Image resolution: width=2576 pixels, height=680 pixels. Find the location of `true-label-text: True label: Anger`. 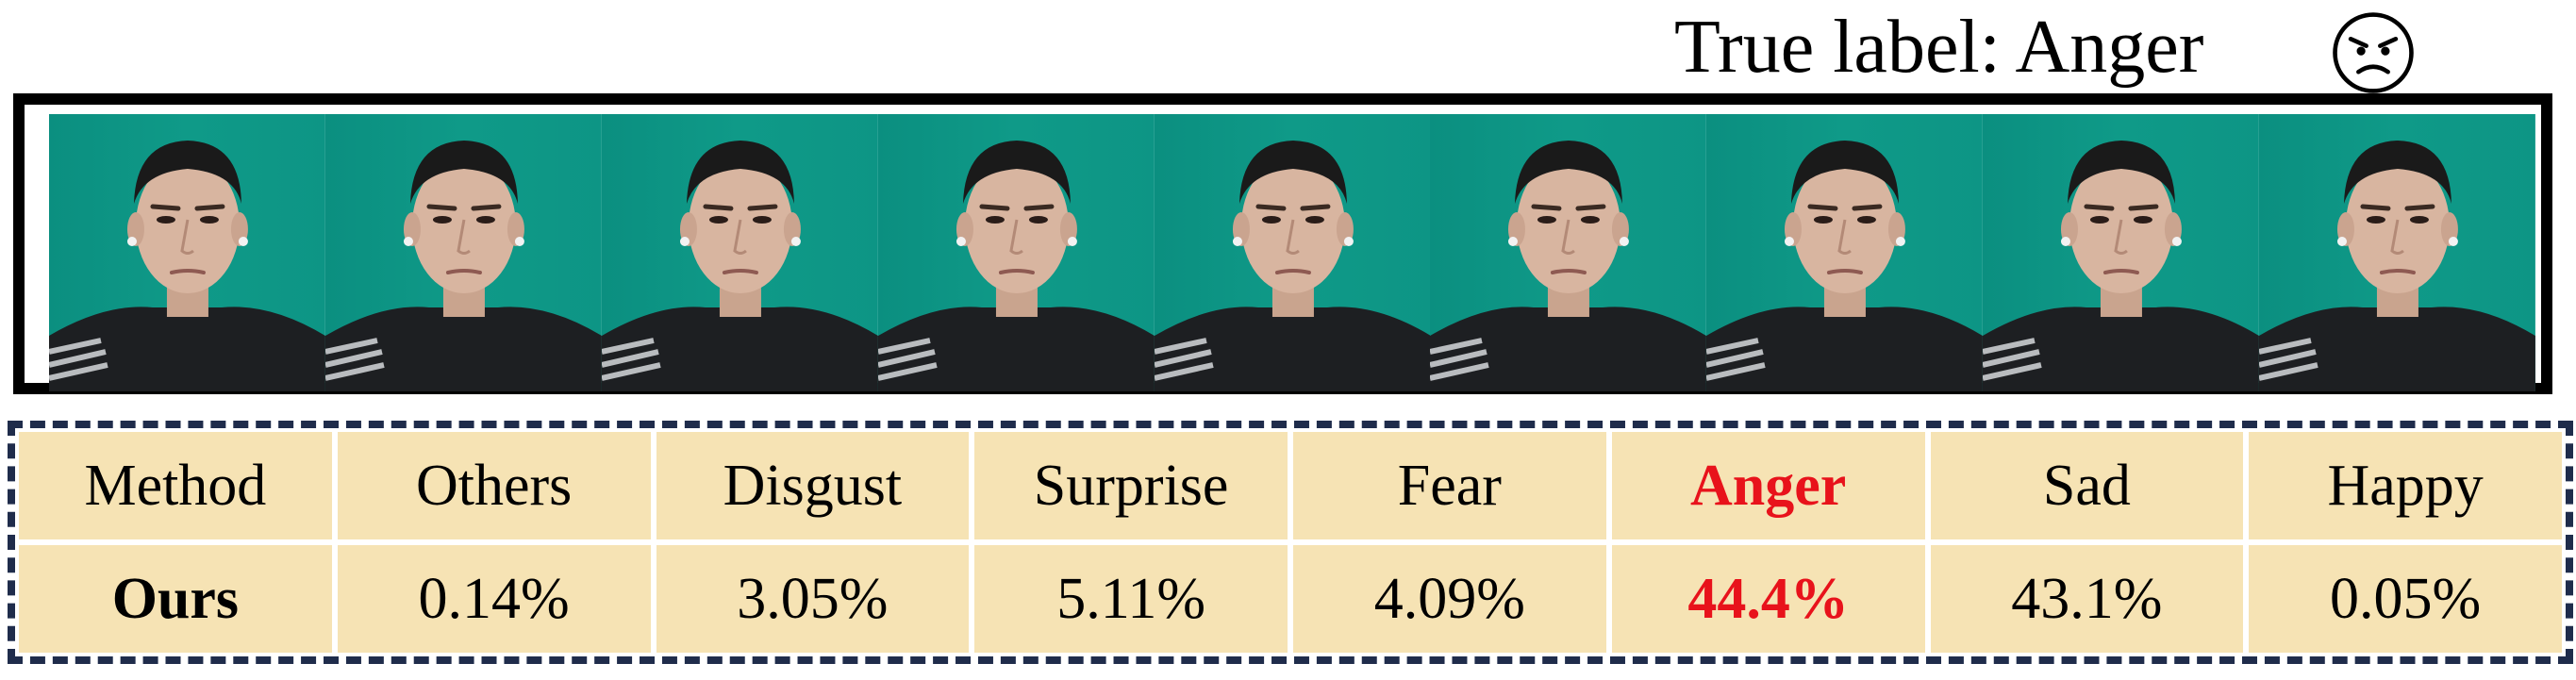

true-label-text: True label: Anger is located at coordinates (1939, 48).